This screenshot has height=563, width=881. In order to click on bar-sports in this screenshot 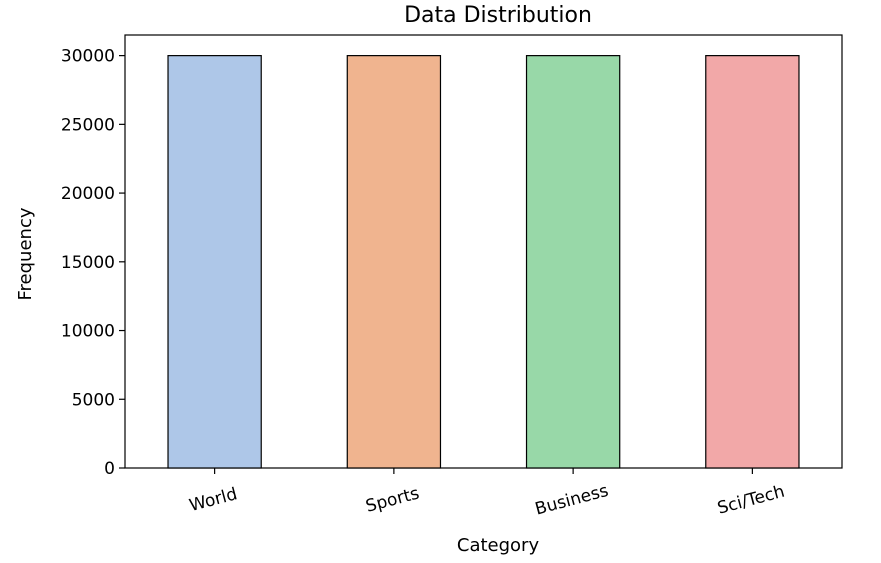, I will do `click(394, 262)`.